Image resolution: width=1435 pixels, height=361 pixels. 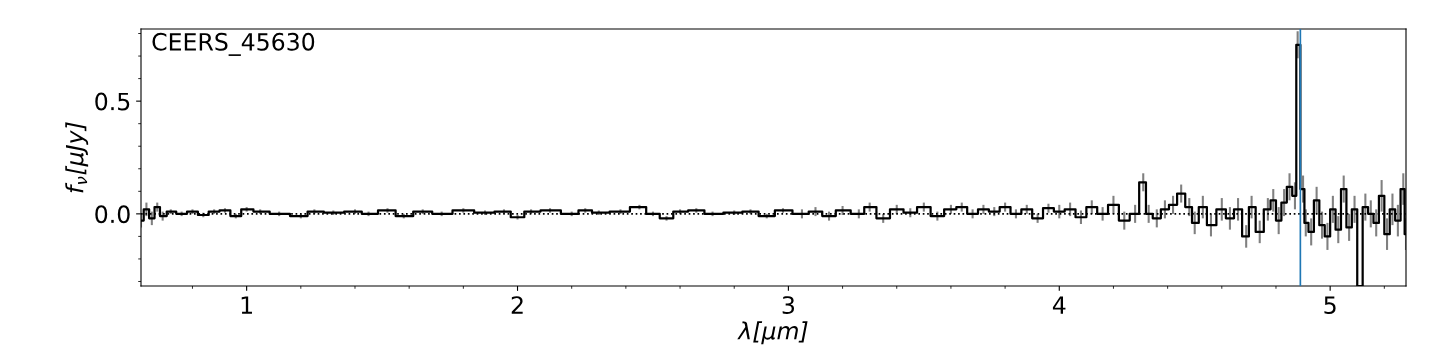 What do you see at coordinates (77, 157) in the screenshot?
I see `y-axis-title: f$_{ν}$[μJy]` at bounding box center [77, 157].